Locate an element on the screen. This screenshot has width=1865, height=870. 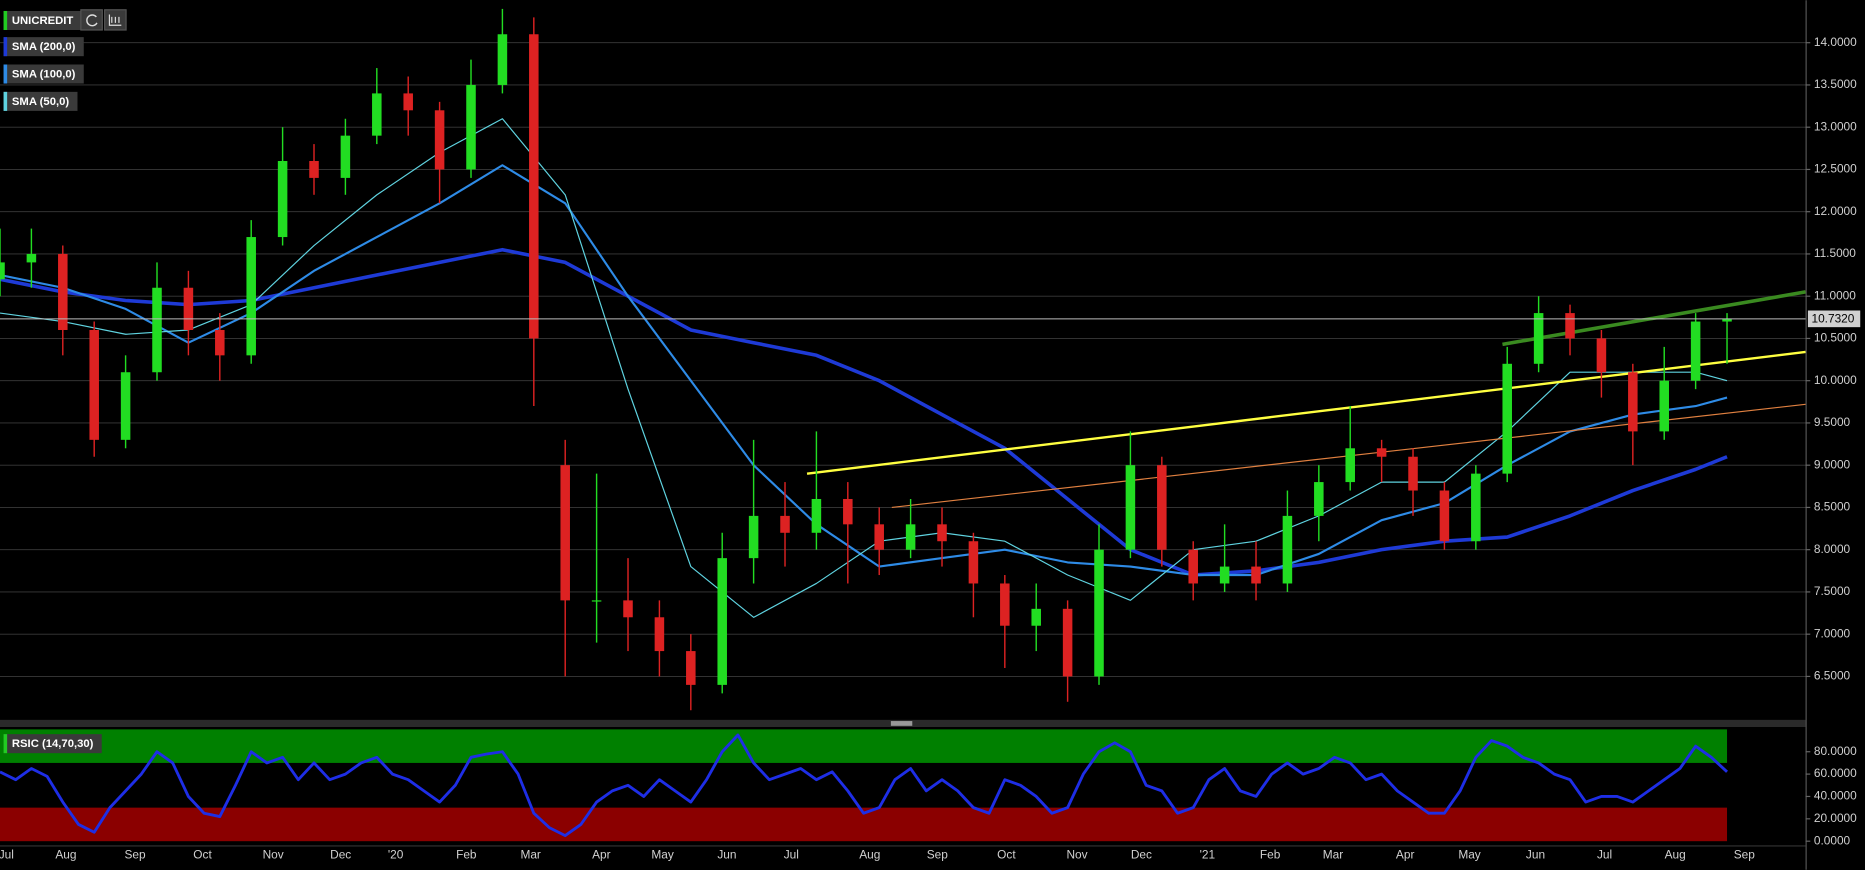
legend-item: SMA (50,0) is located at coordinates (40, 101).